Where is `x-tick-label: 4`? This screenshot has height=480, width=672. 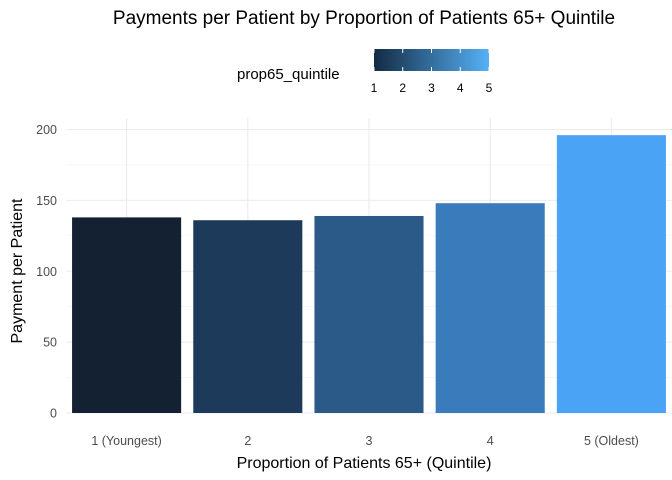 x-tick-label: 4 is located at coordinates (490, 441).